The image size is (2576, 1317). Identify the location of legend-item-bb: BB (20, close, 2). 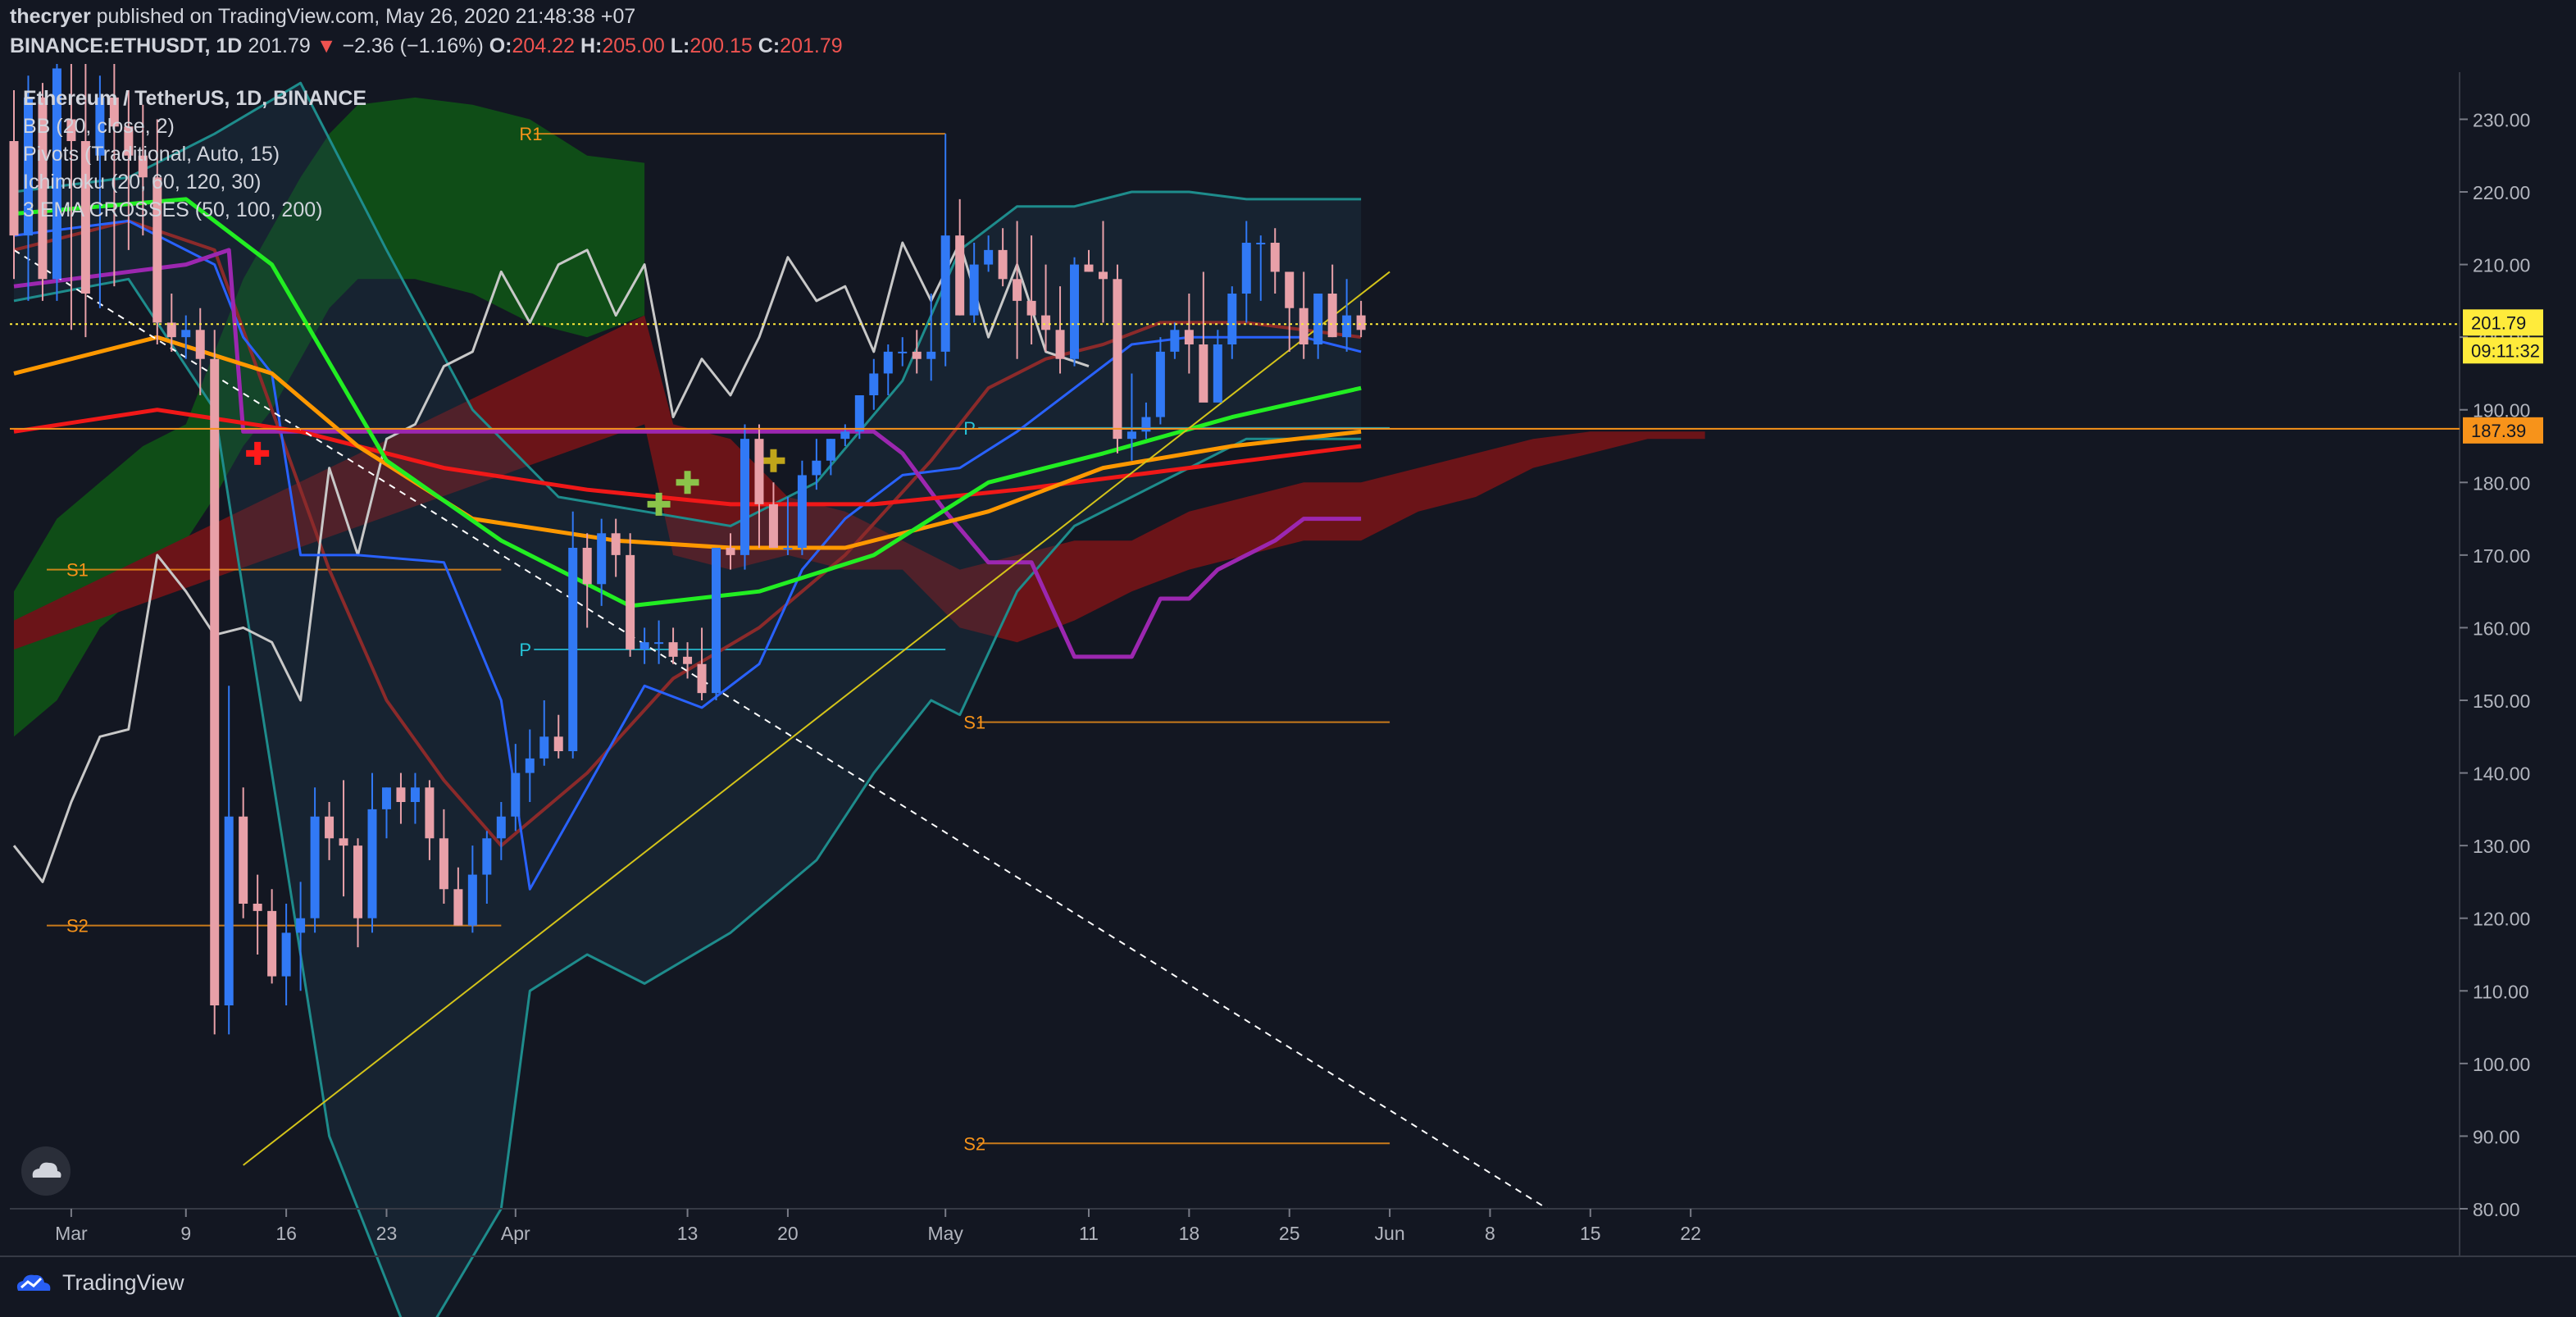
(99, 126).